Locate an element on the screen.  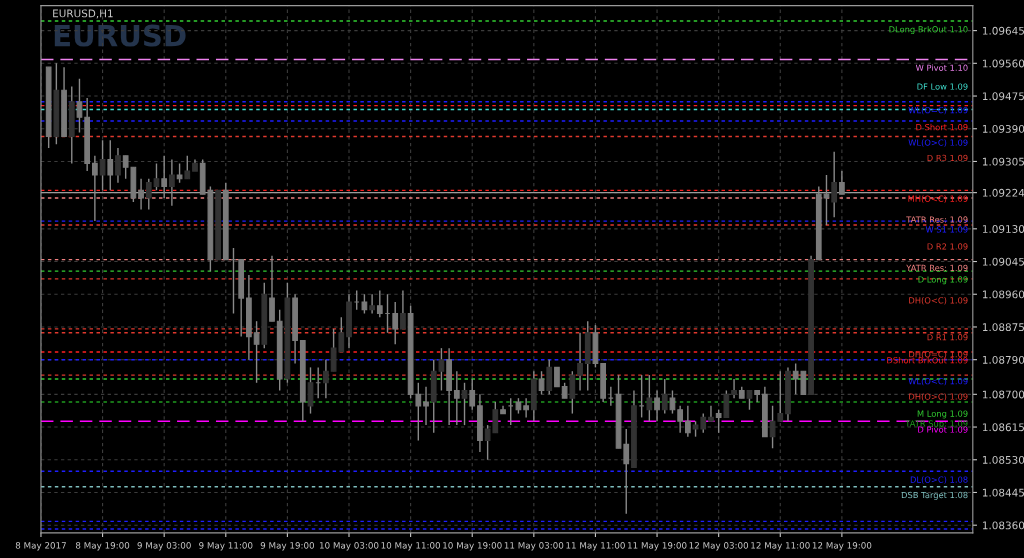
text: EURUSD is located at coordinates (120, 35).